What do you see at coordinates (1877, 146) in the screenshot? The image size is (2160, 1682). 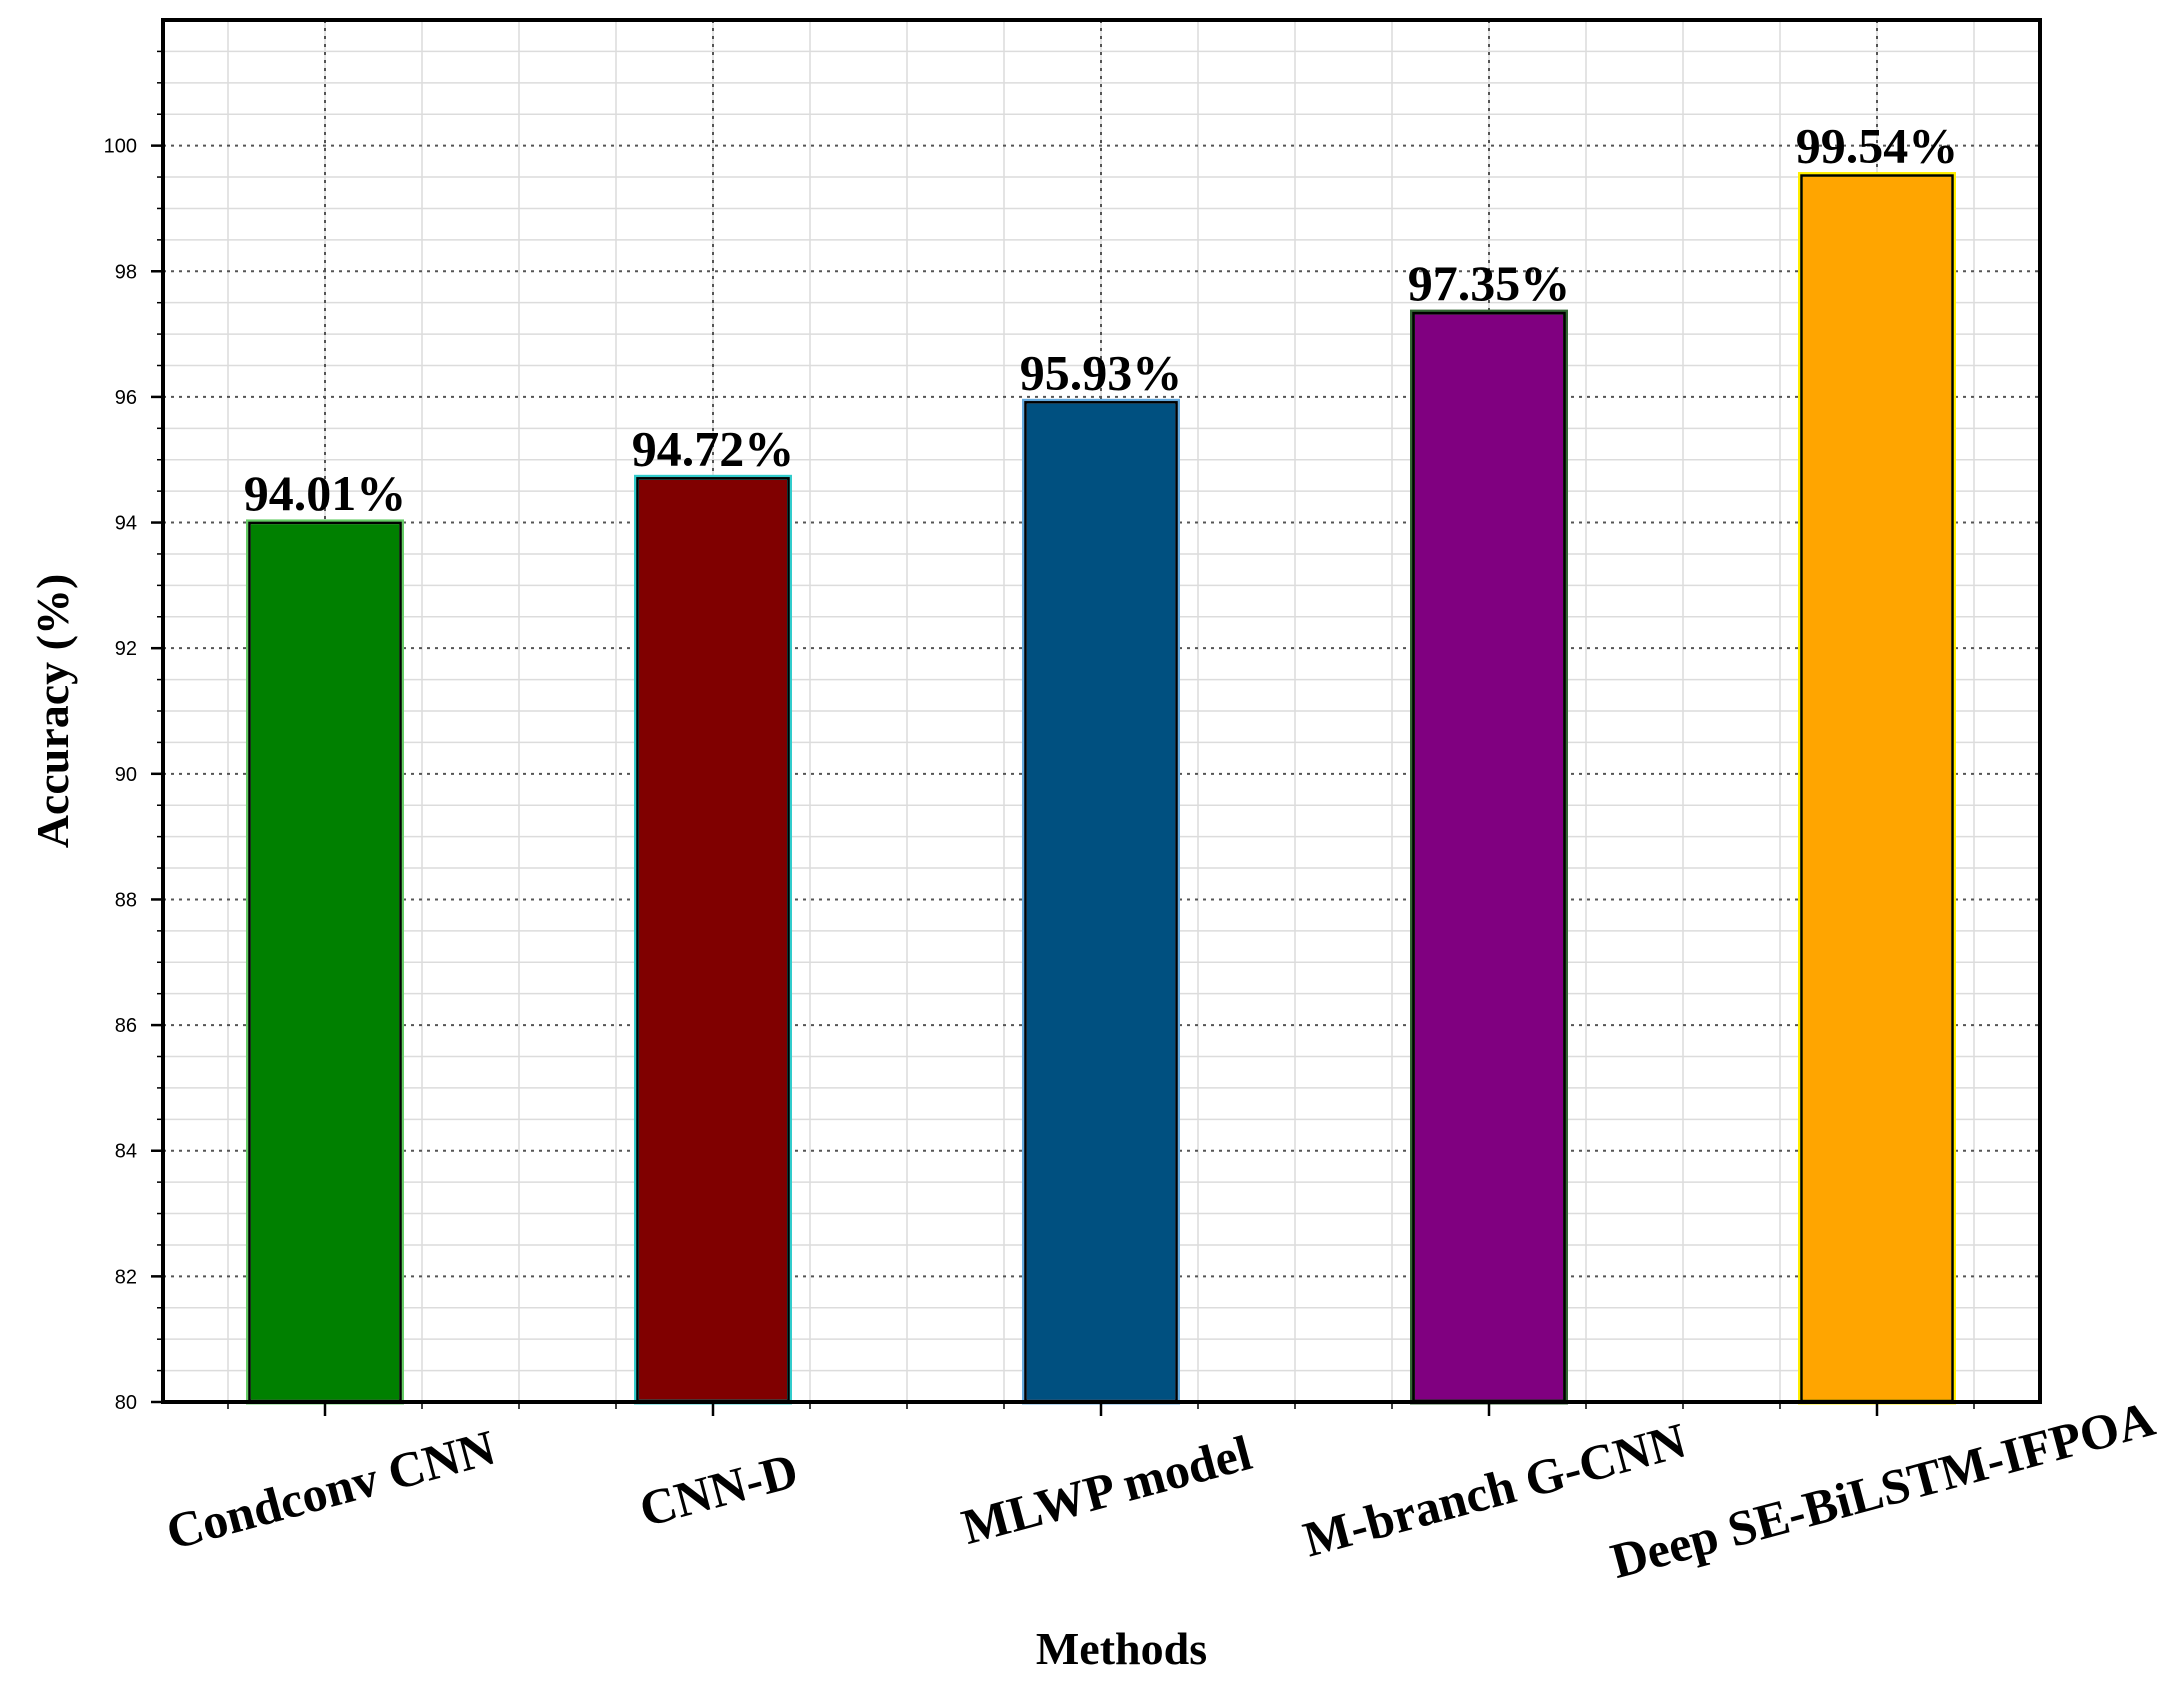 I see `bar-value-label: 99.54%` at bounding box center [1877, 146].